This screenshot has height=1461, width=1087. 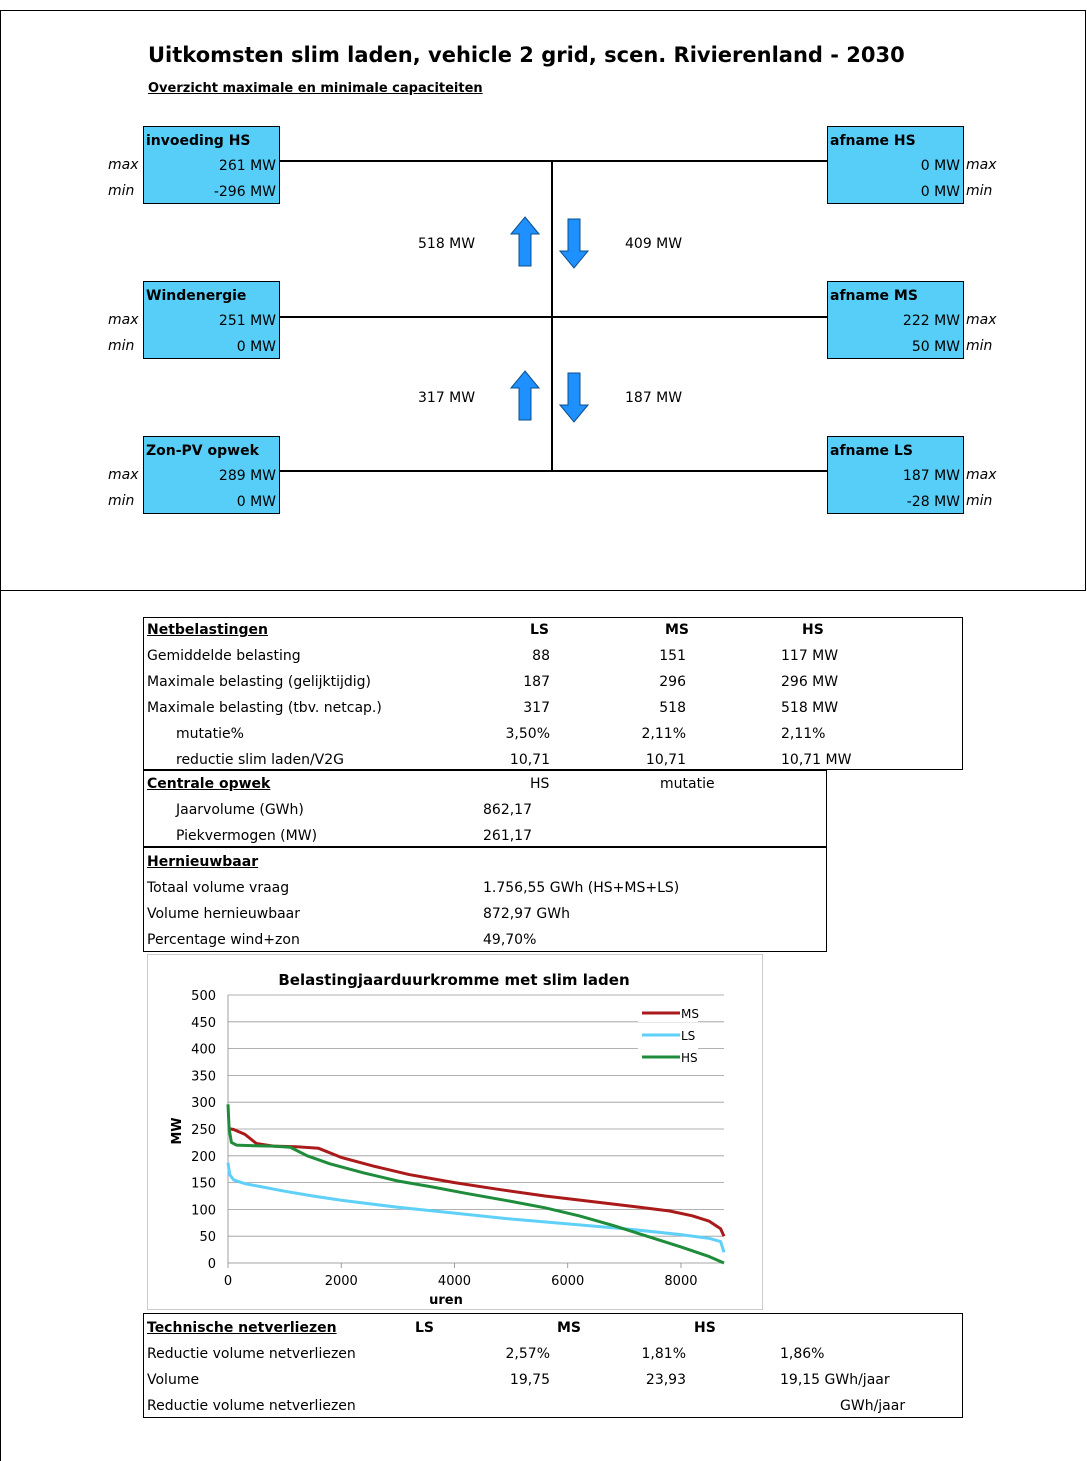 I want to click on cell-hs: 19,15 GWh/jaar, so click(x=835, y=1380).